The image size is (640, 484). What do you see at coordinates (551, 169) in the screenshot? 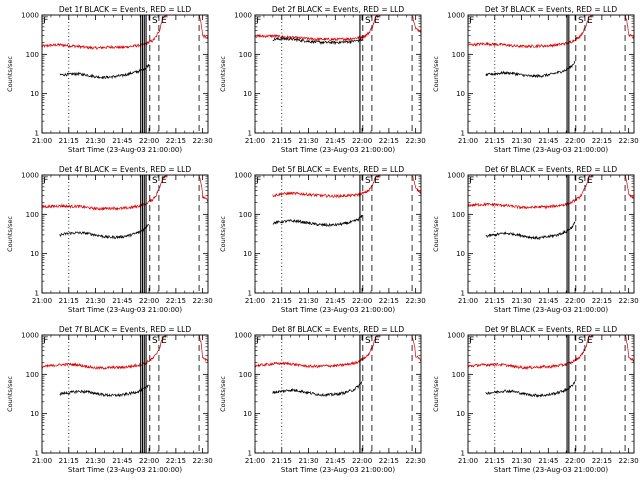
I see `panel-title: Det 6f BLACK = Events, RED = LLD` at bounding box center [551, 169].